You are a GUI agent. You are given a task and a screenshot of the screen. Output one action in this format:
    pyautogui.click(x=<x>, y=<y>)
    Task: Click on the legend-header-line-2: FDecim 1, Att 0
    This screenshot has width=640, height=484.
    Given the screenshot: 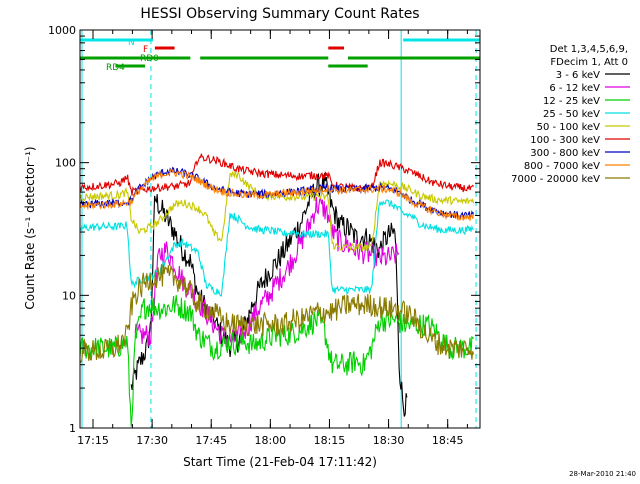 What is the action you would take?
    pyautogui.click(x=589, y=62)
    